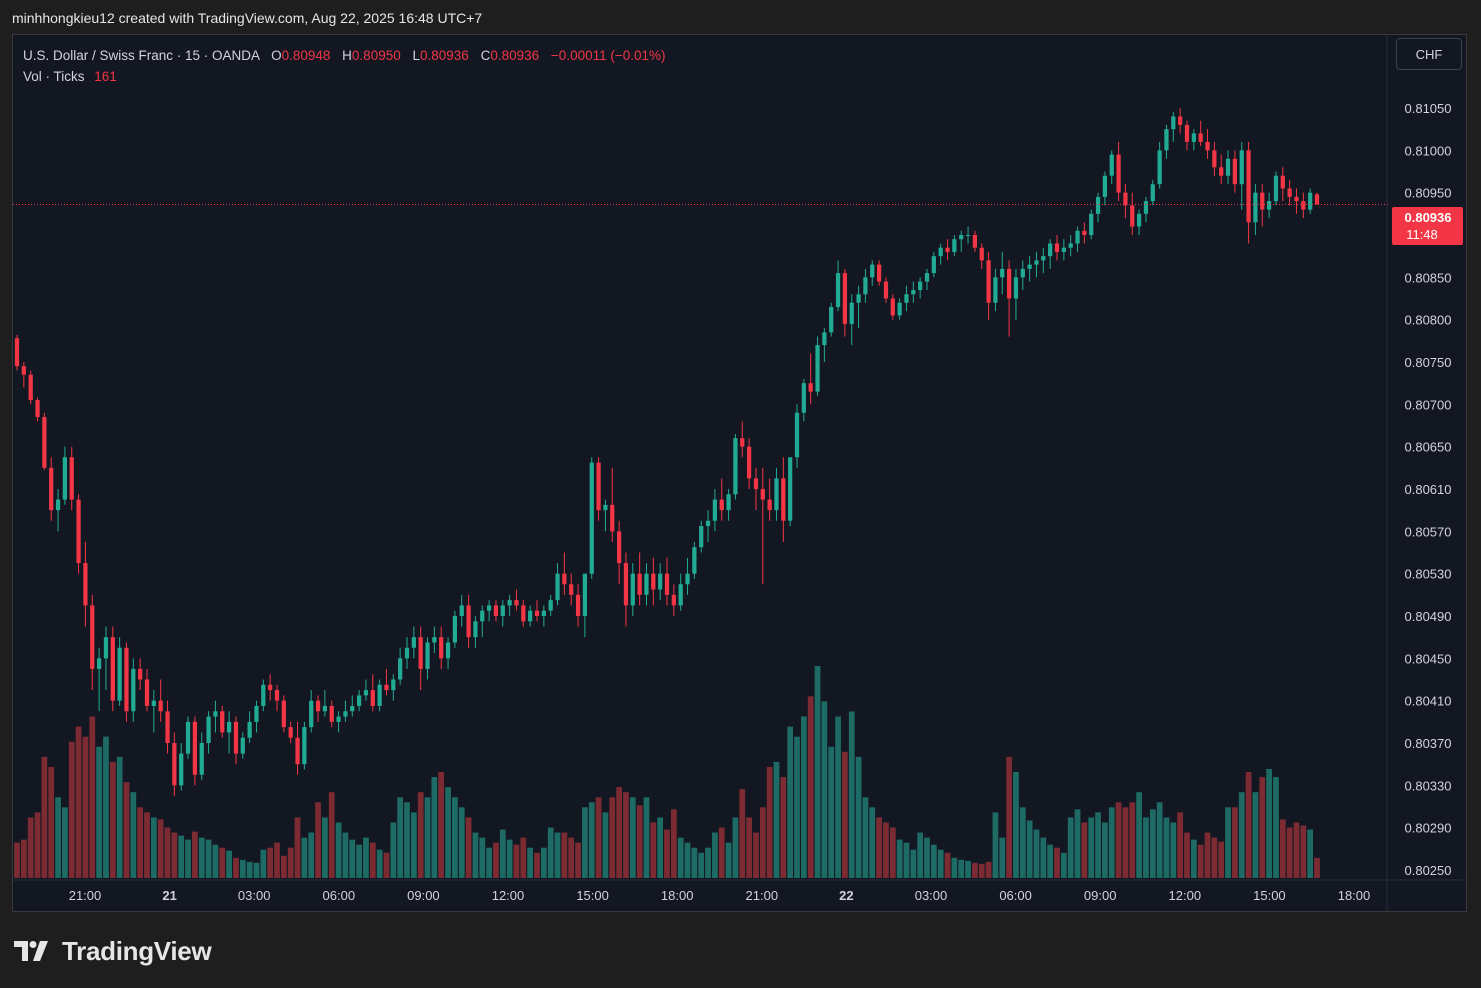  What do you see at coordinates (141, 55) in the screenshot?
I see `symbol-title: U.S. Dollar / Swiss Franc · 15 · OANDA` at bounding box center [141, 55].